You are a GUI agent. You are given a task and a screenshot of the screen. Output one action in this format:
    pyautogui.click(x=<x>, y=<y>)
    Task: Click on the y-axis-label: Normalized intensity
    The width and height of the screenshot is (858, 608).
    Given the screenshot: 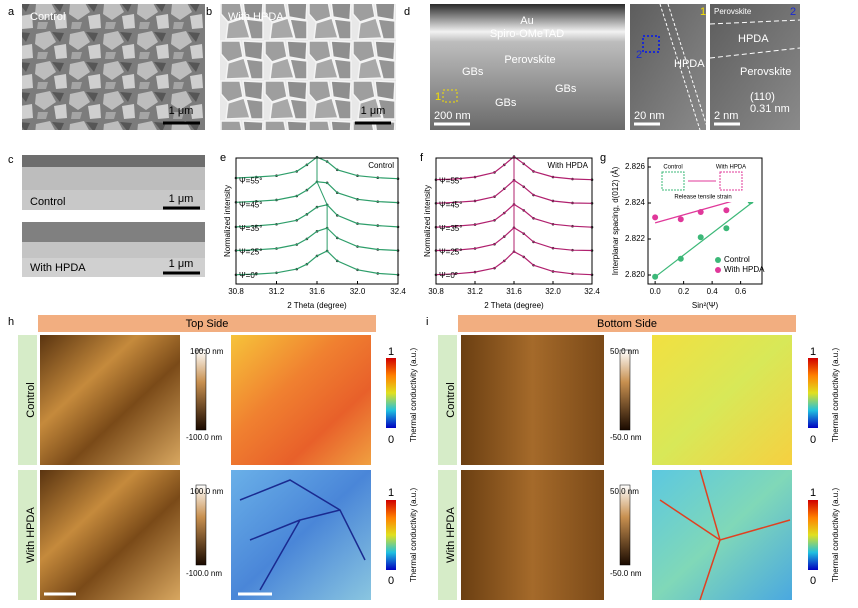 What is the action you would take?
    pyautogui.click(x=227, y=221)
    